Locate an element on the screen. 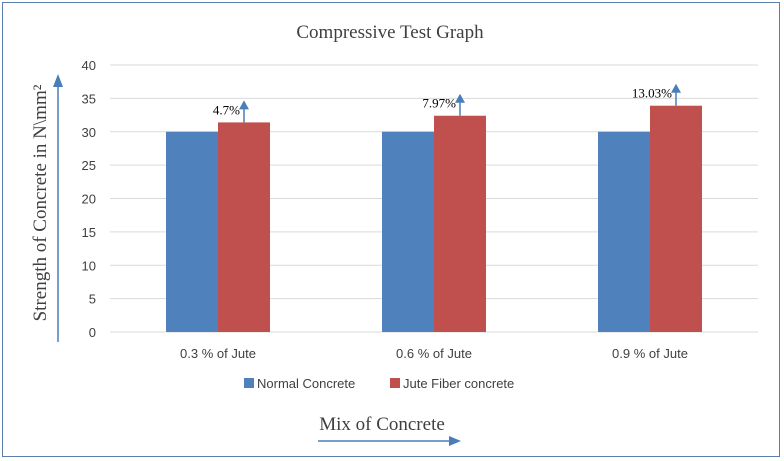 The height and width of the screenshot is (461, 784). bar-normal-concrete-0-9-of-jute is located at coordinates (624, 231).